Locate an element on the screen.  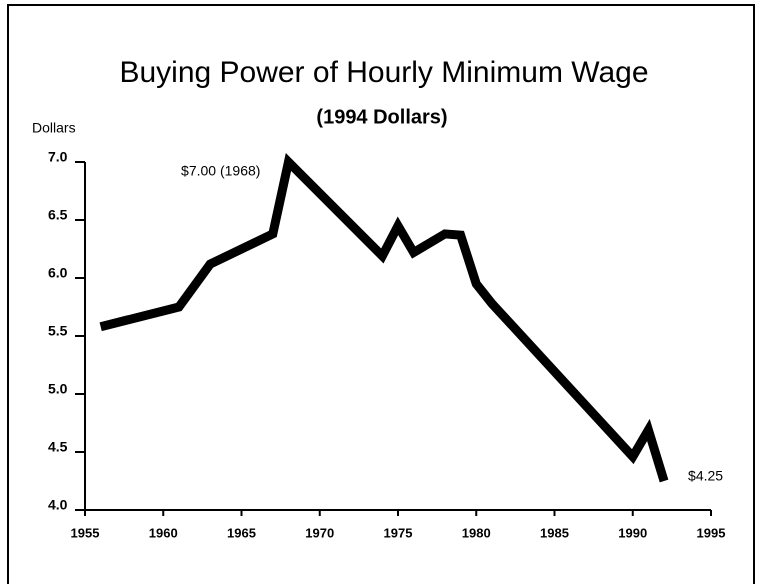
chart-title: Buying Power of Hourly Minimum Wage is located at coordinates (383, 72).